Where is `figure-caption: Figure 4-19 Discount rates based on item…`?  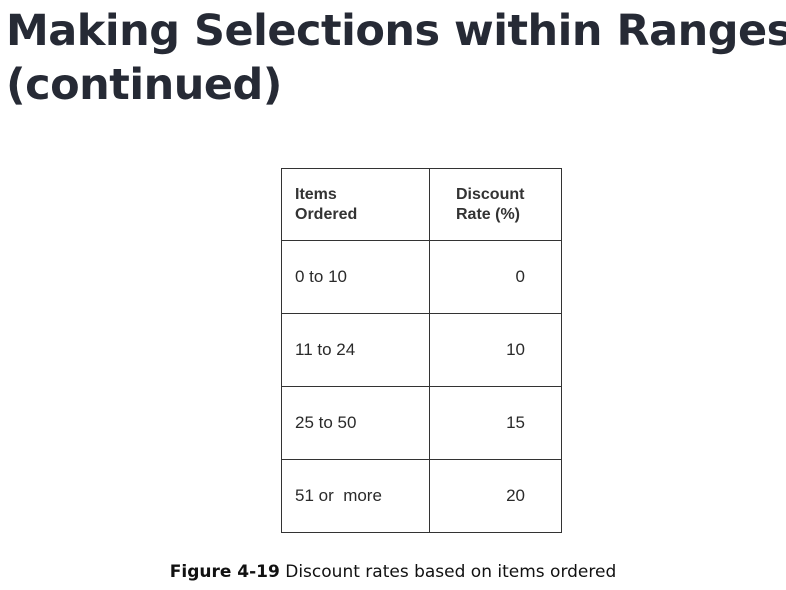
figure-caption: Figure 4-19 Discount rates based on item… is located at coordinates (393, 572).